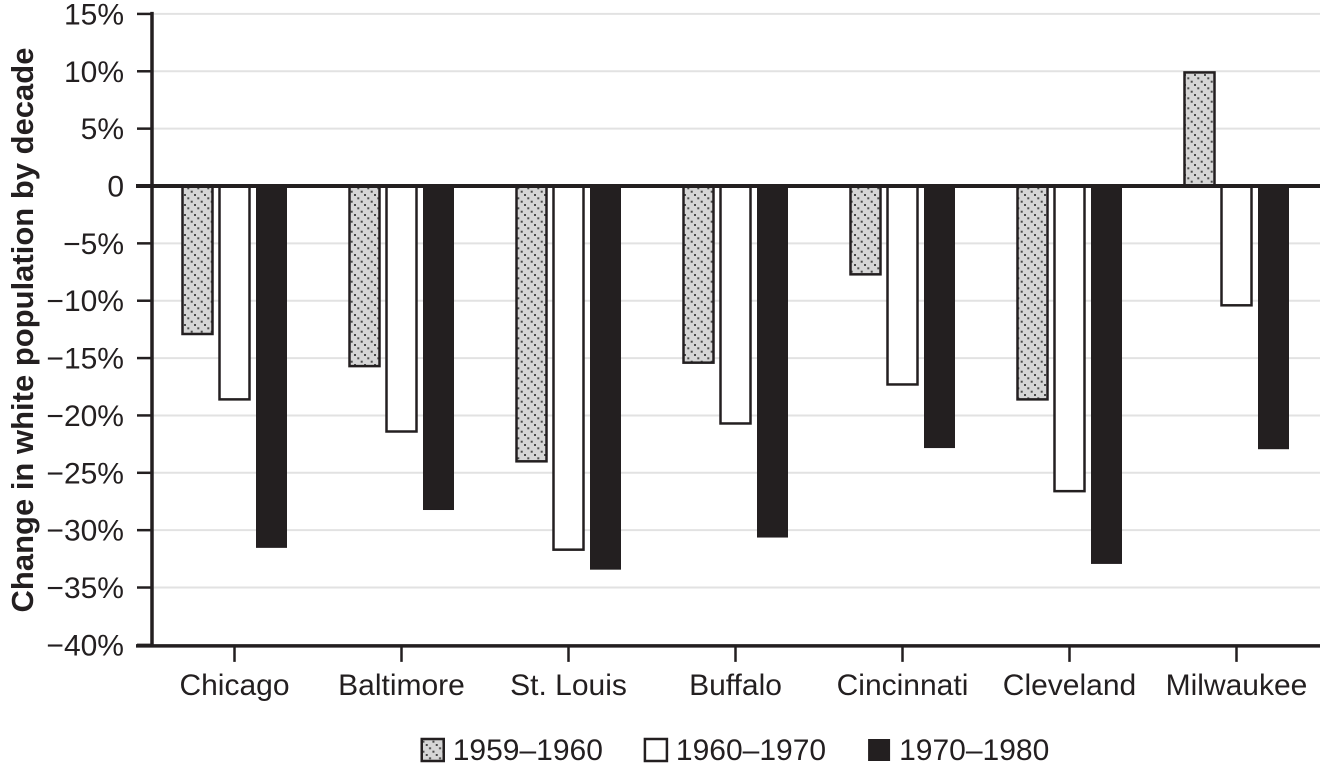 This screenshot has height=769, width=1323. What do you see at coordinates (438, 348) in the screenshot?
I see `bar-1970-1980-baltimore` at bounding box center [438, 348].